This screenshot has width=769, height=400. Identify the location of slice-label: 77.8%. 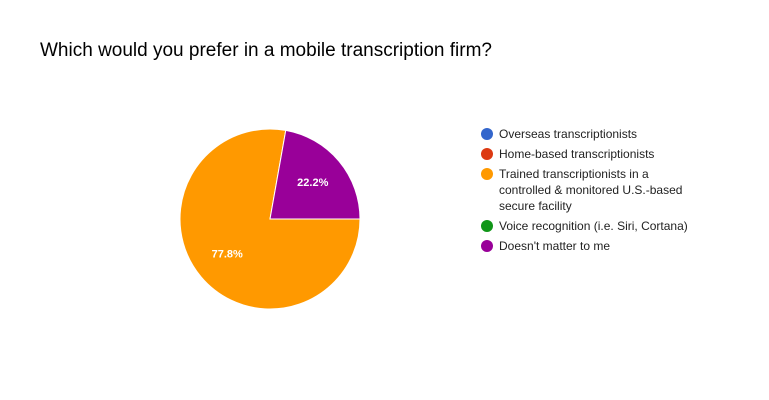
(227, 255).